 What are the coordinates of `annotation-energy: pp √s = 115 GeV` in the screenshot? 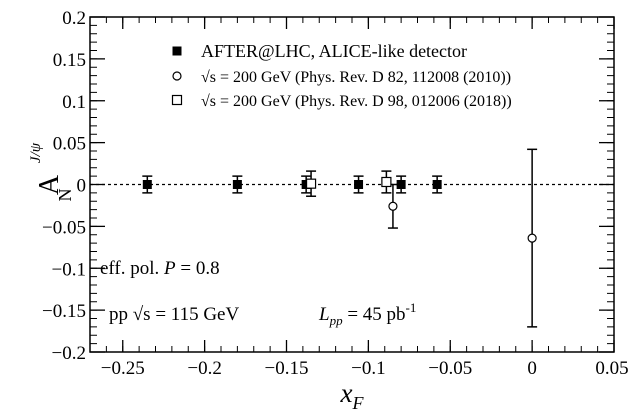 It's located at (174, 314).